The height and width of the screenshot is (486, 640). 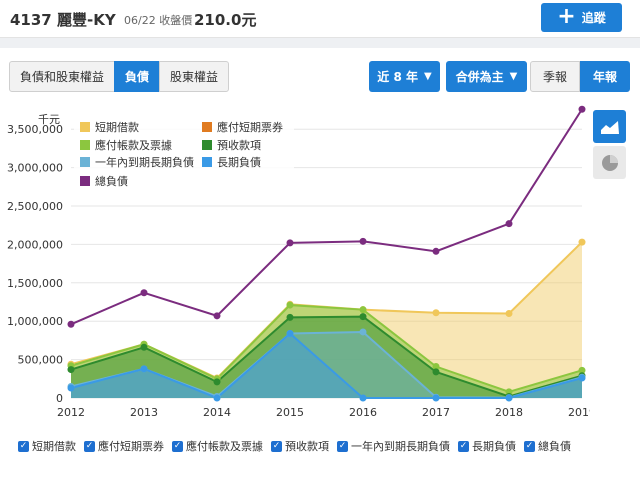 I want to click on series-checkbox: ✓ 應付帳款及票據, so click(x=217, y=447).